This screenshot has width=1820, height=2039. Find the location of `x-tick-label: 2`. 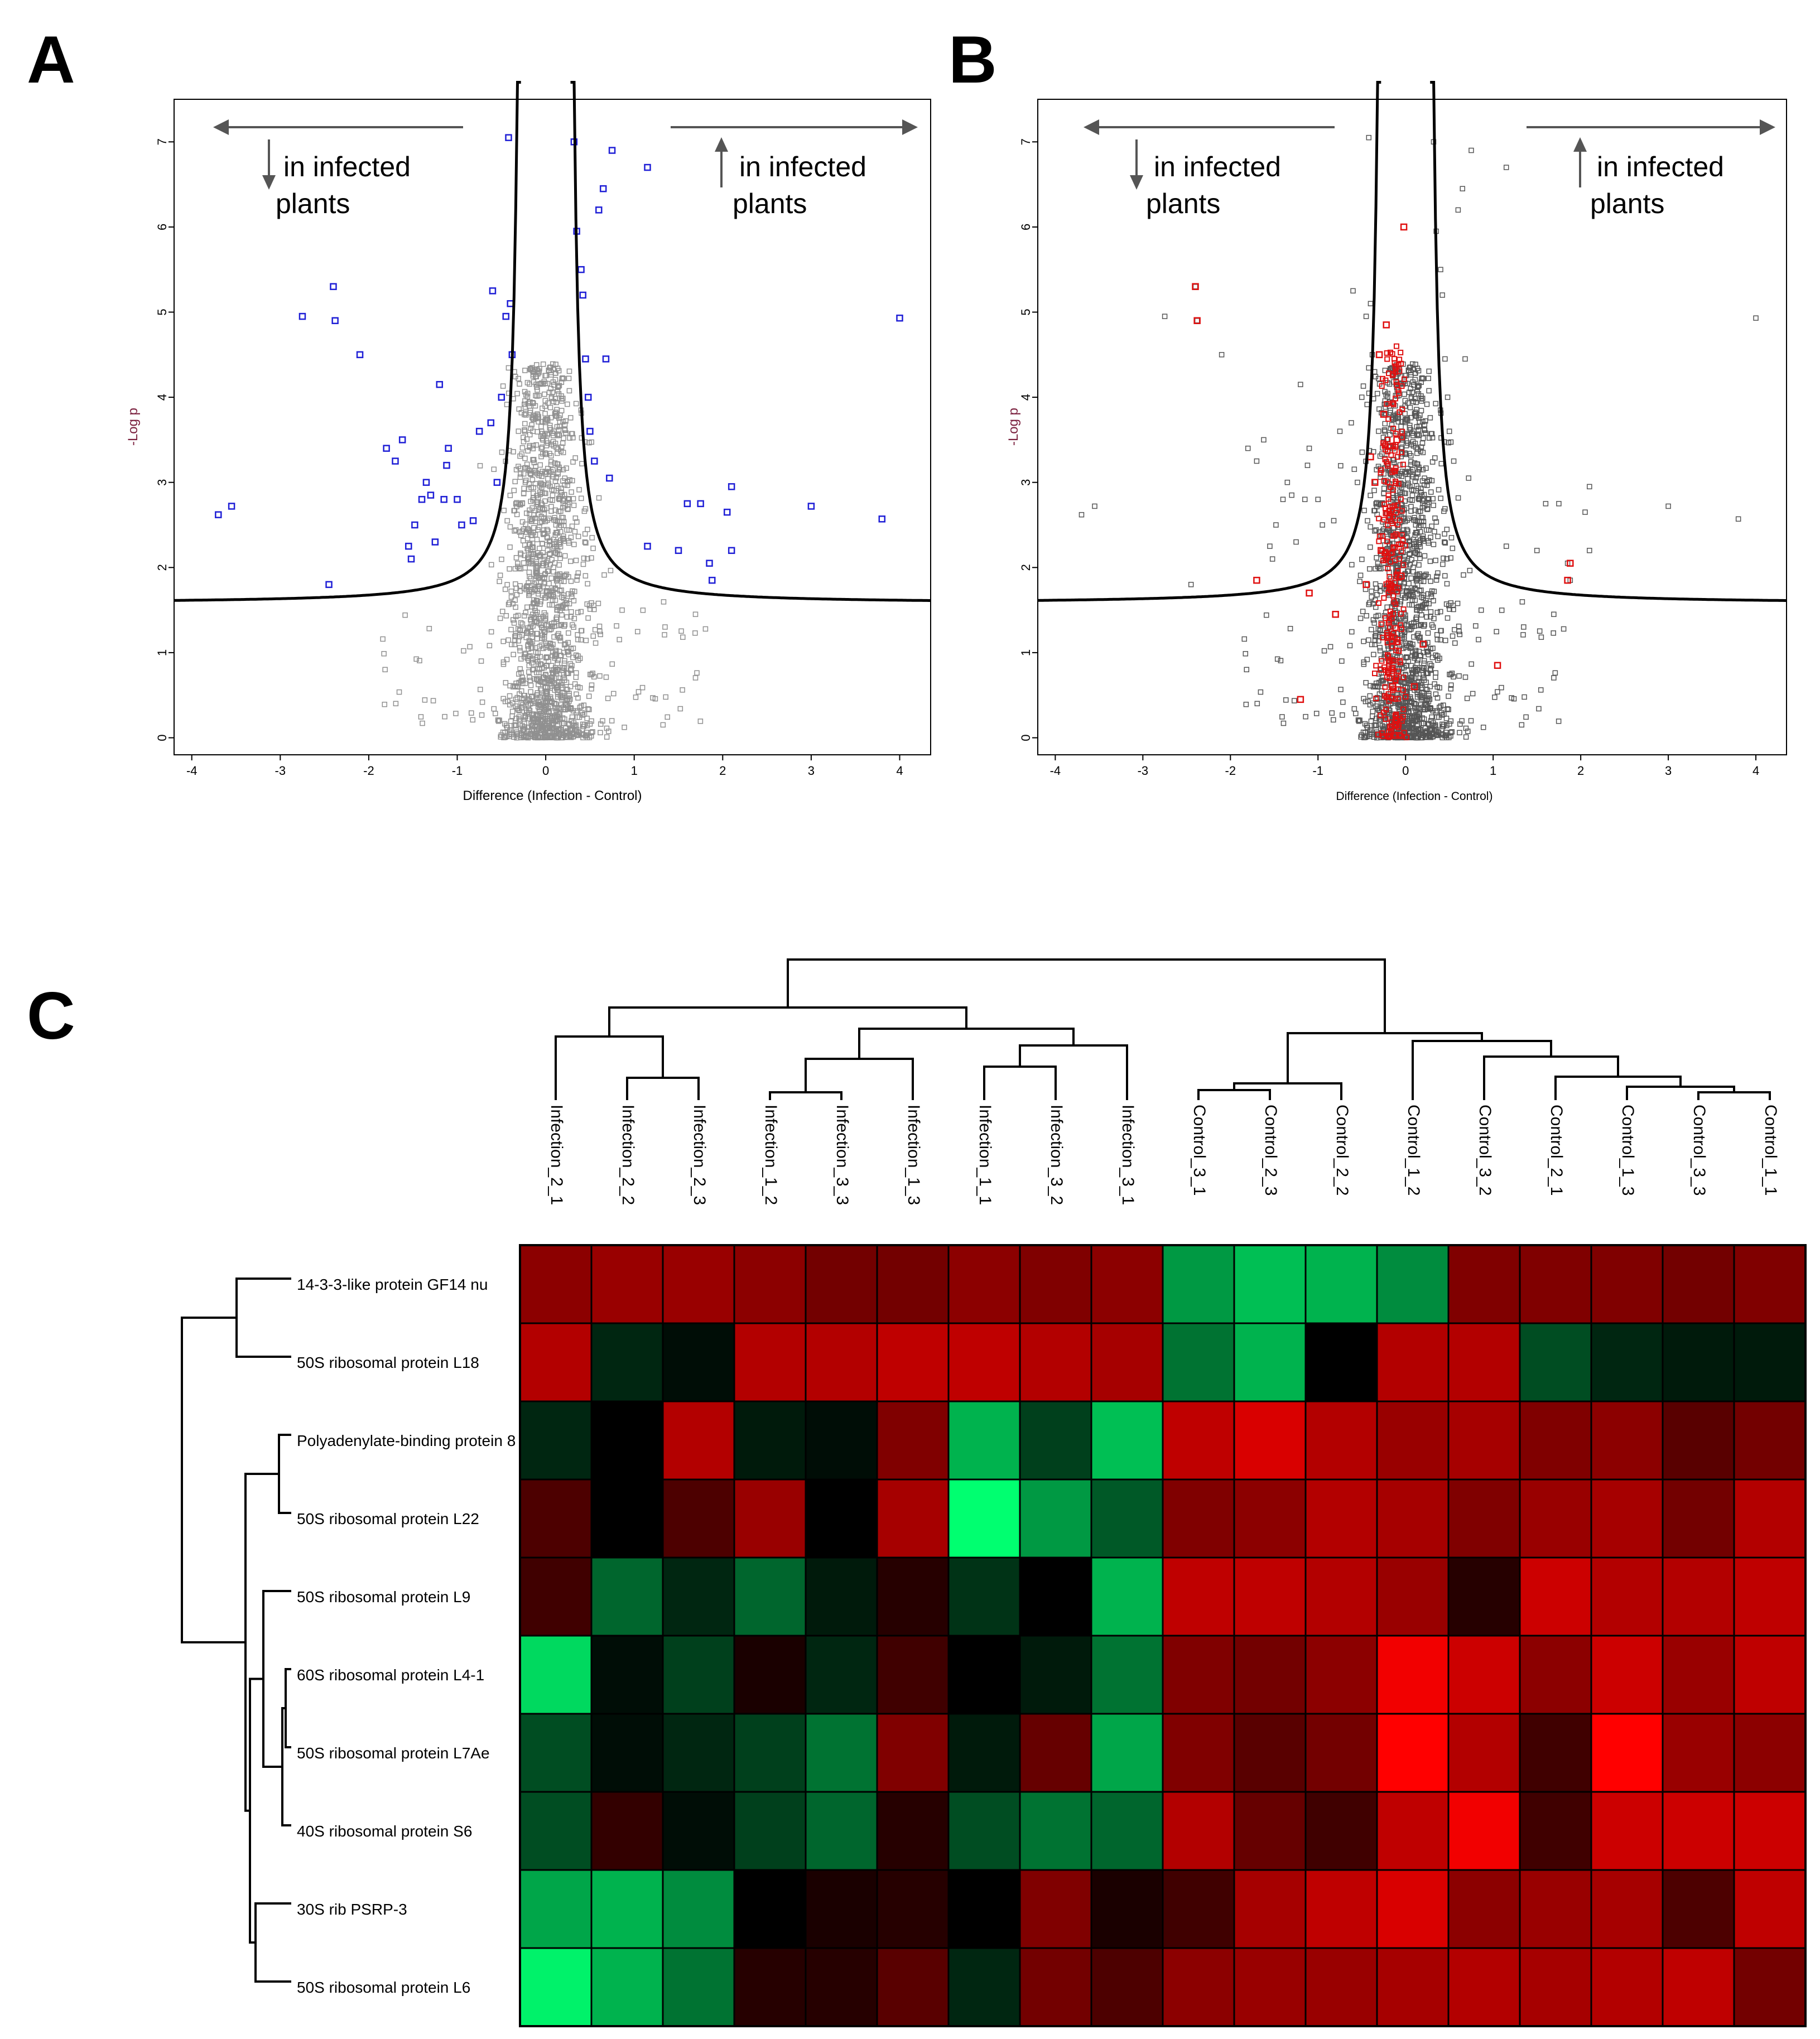

x-tick-label: 2 is located at coordinates (1580, 771).